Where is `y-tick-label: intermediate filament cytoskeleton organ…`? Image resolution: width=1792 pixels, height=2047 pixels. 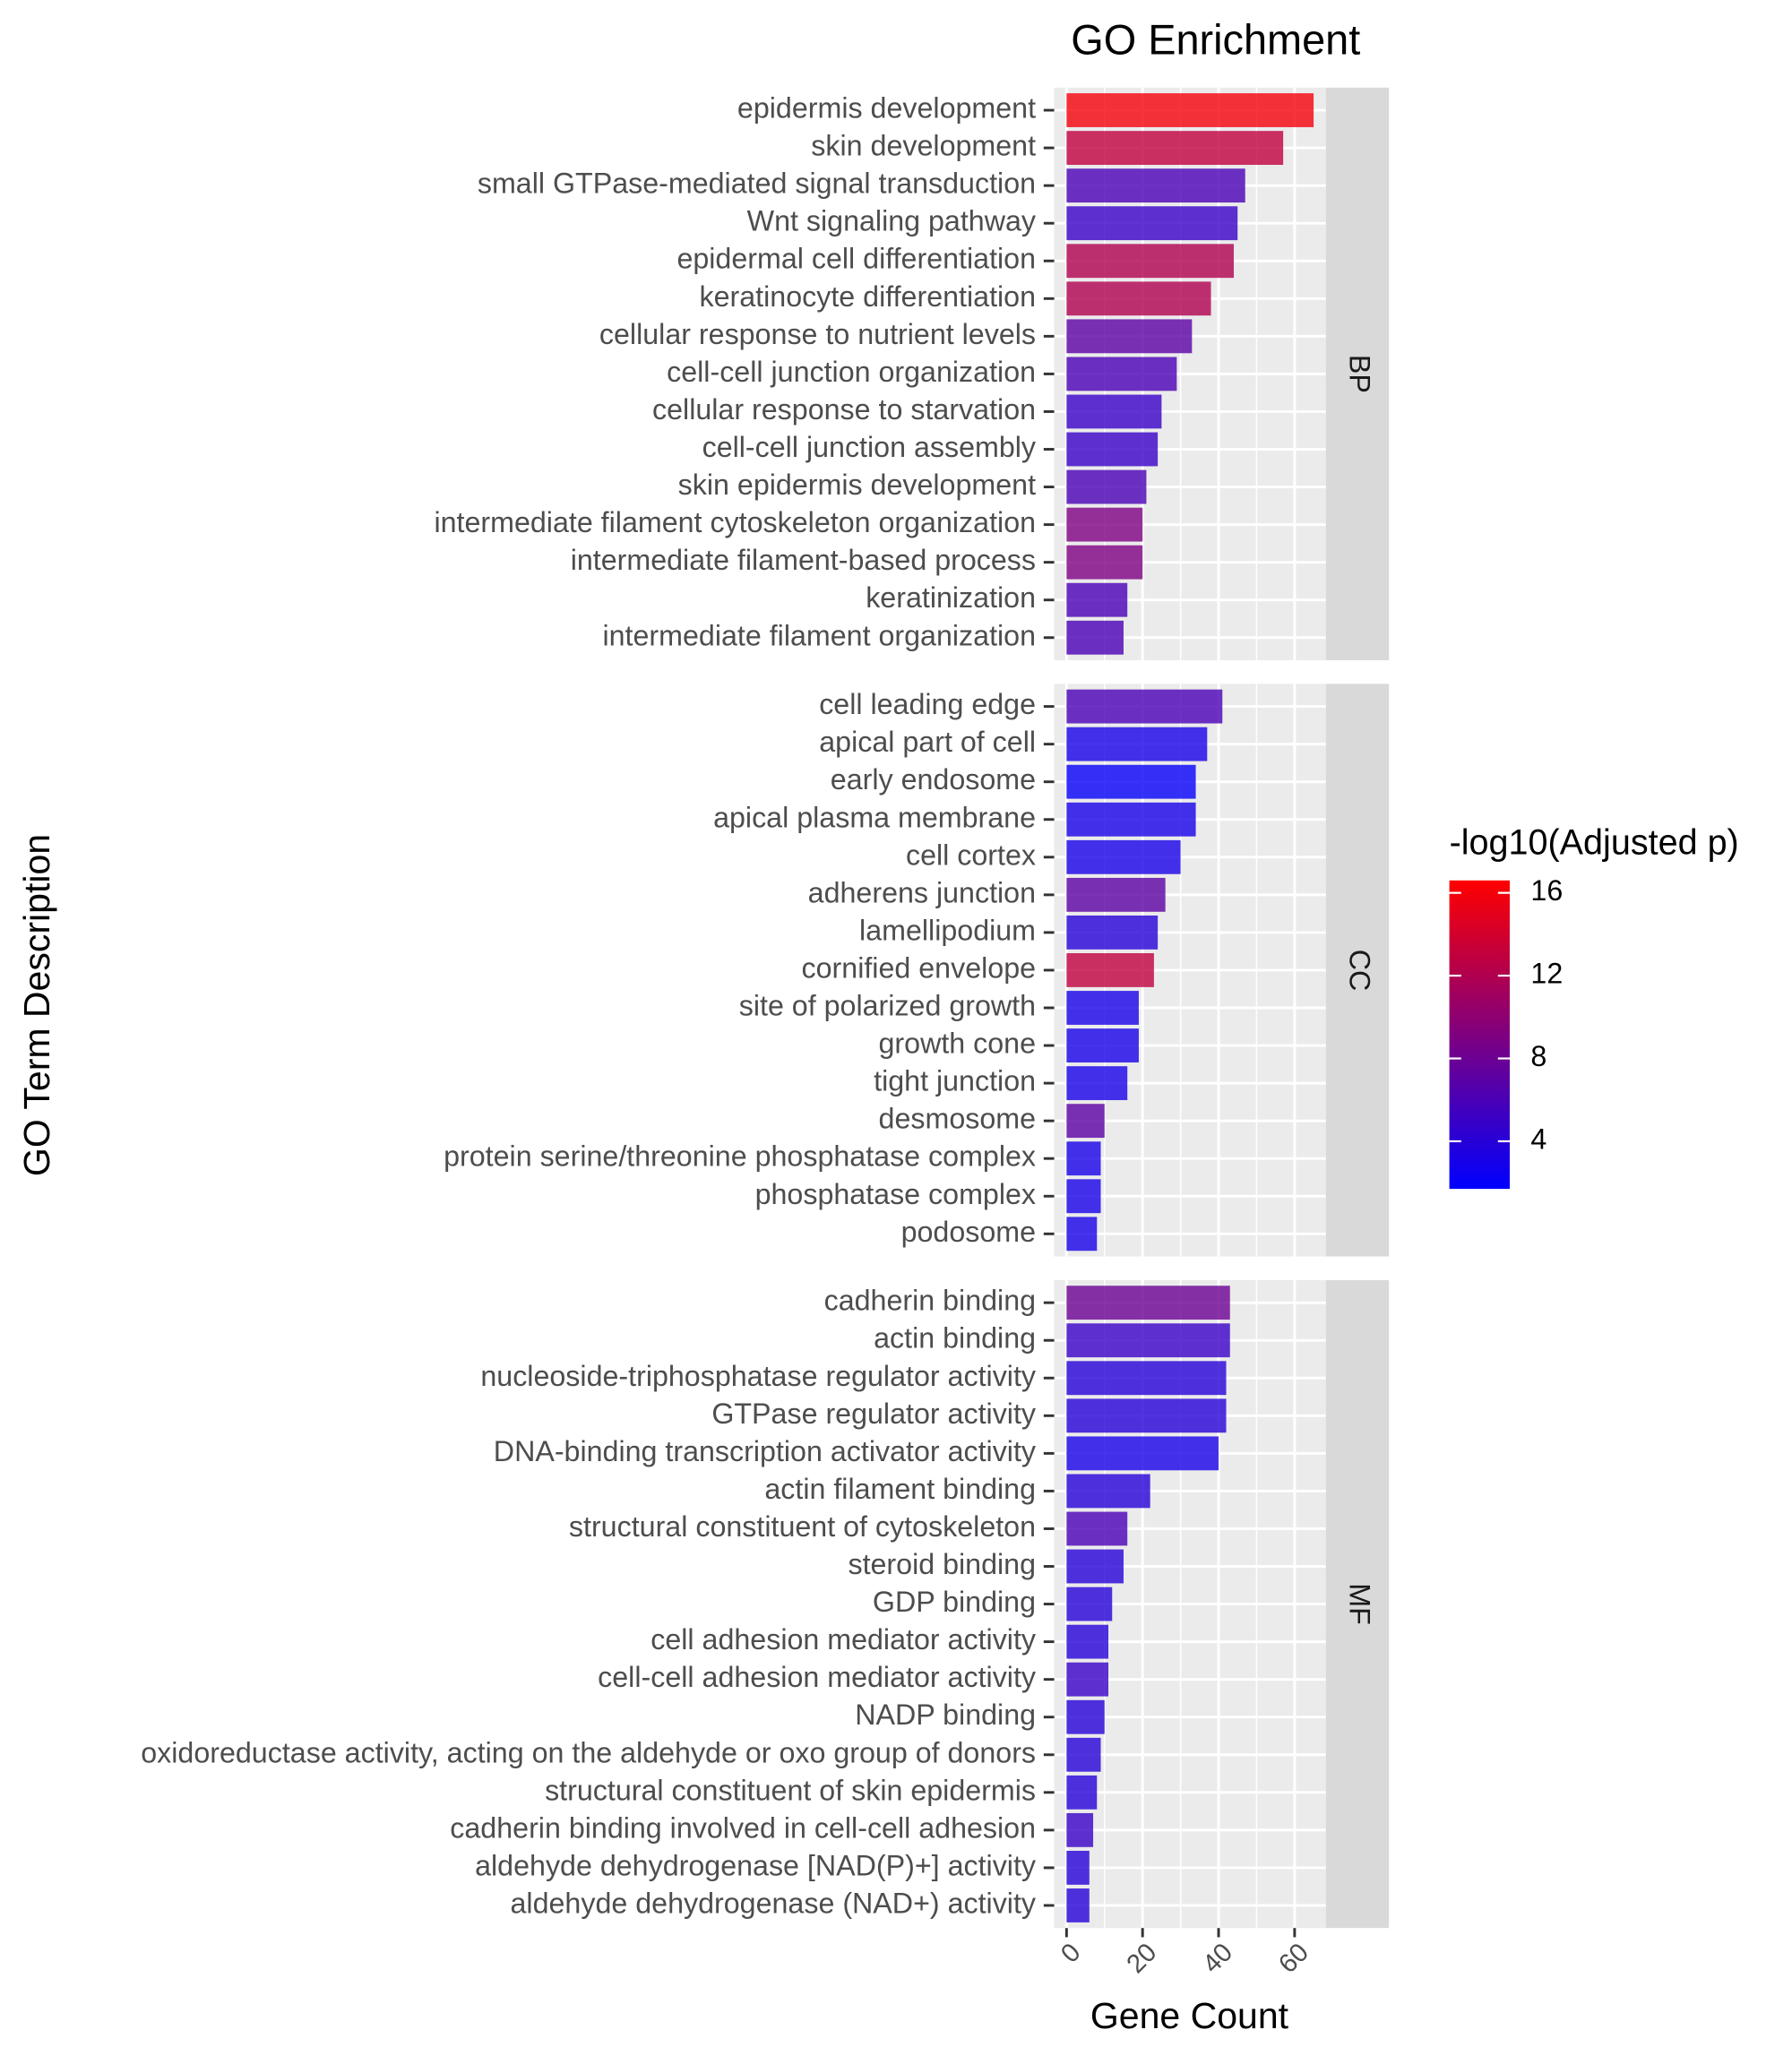
y-tick-label: intermediate filament cytoskeleton organ… is located at coordinates (735, 522).